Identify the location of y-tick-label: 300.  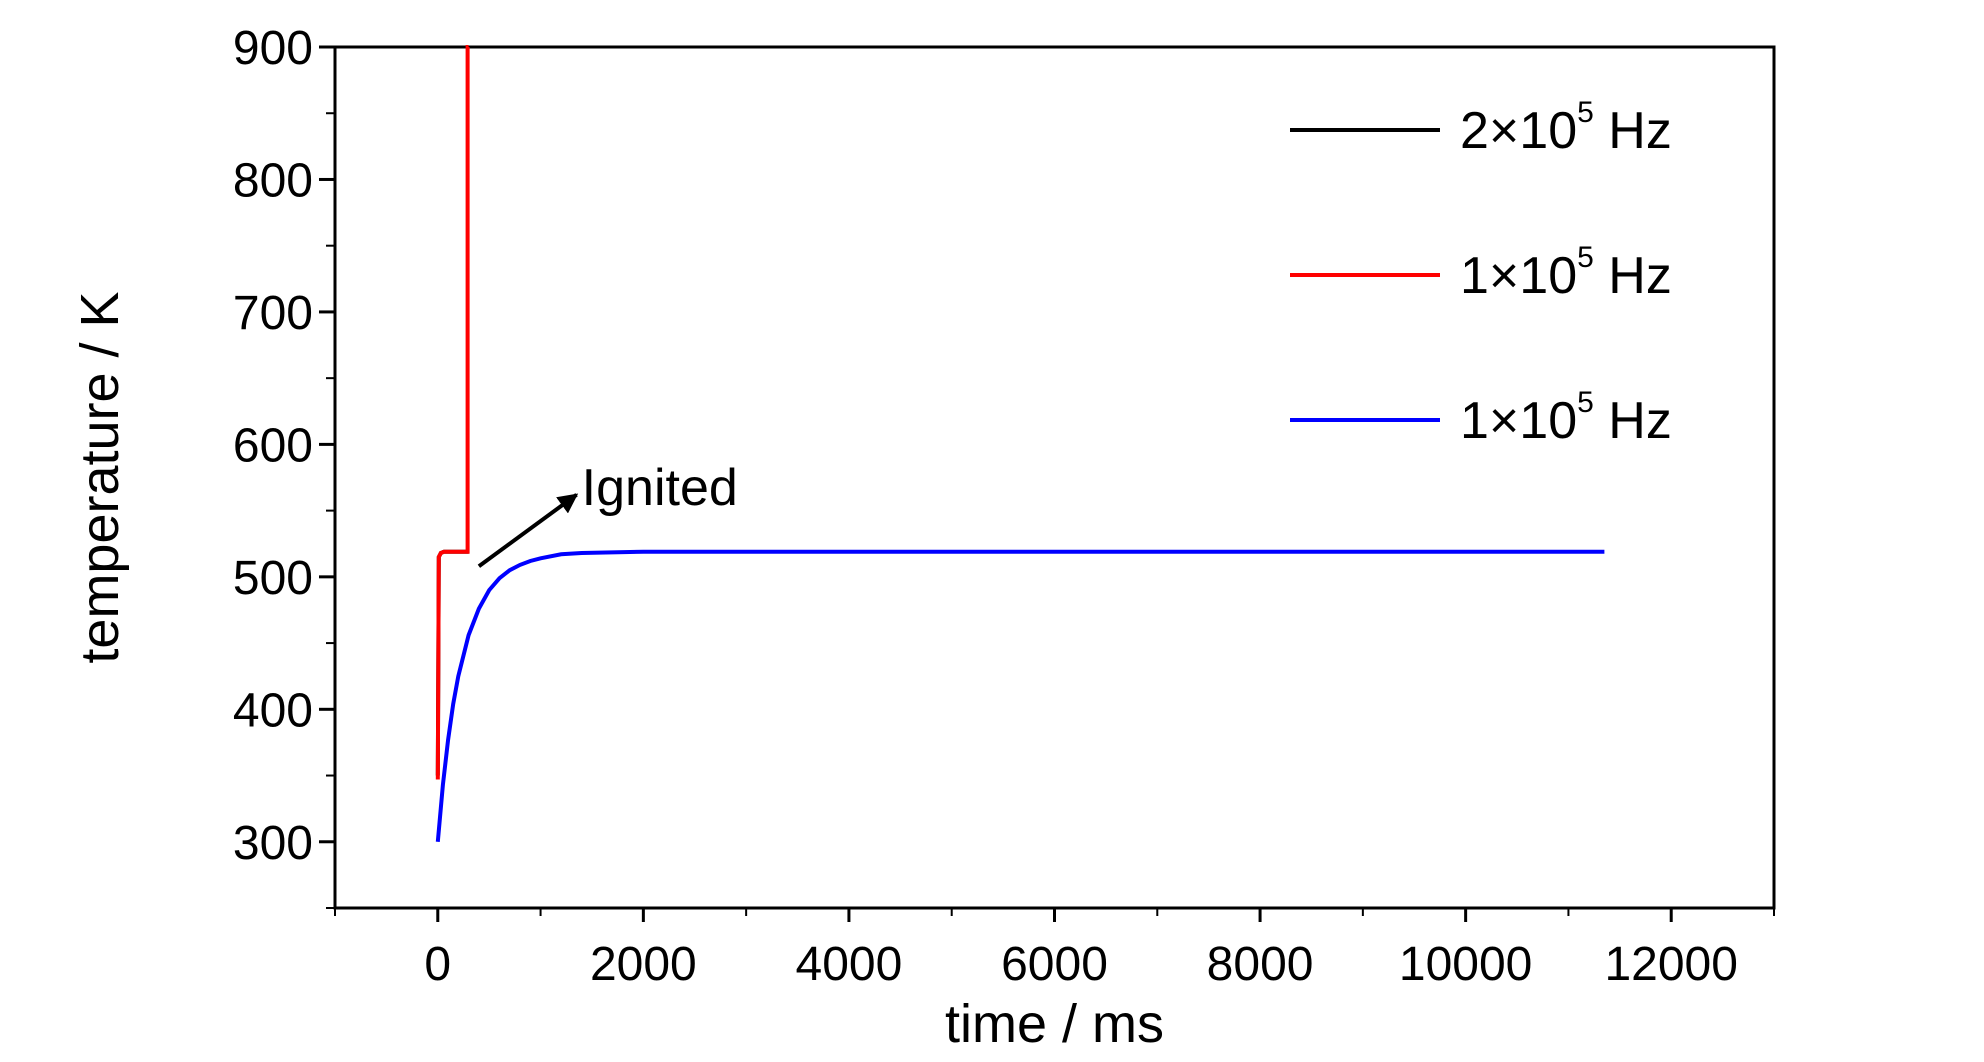
(273, 843).